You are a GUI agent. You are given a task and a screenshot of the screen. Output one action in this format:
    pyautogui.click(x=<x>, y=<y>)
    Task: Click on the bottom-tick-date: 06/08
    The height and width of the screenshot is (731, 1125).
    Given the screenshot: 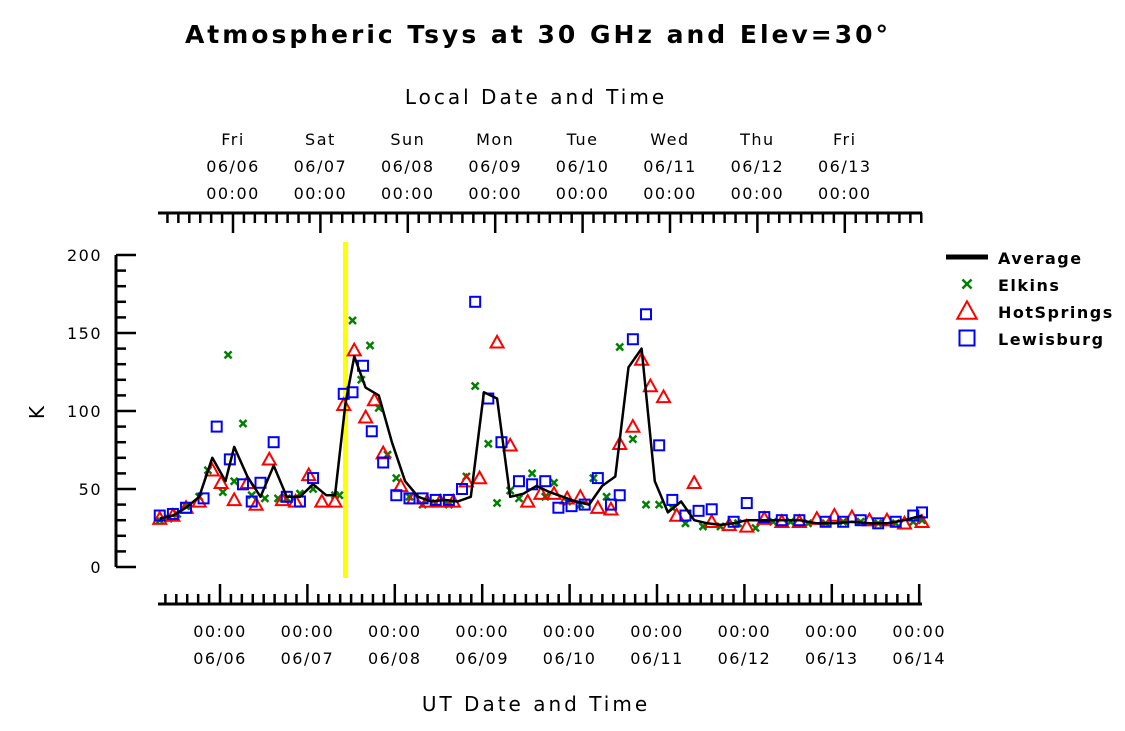 What is the action you would take?
    pyautogui.click(x=395, y=658)
    